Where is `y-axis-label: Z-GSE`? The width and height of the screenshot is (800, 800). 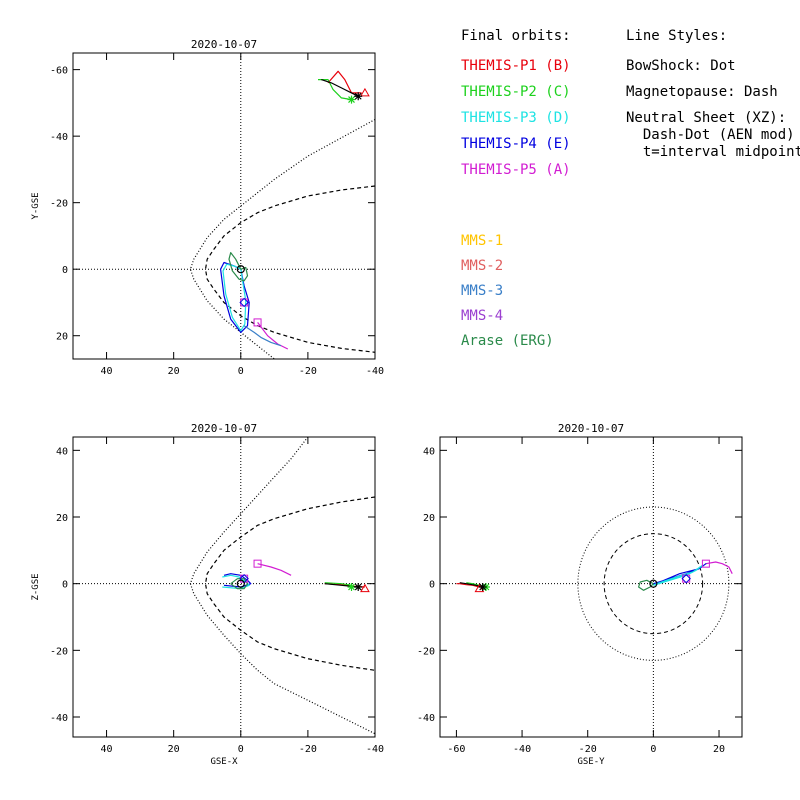
y-axis-label: Z-GSE is located at coordinates (36, 586).